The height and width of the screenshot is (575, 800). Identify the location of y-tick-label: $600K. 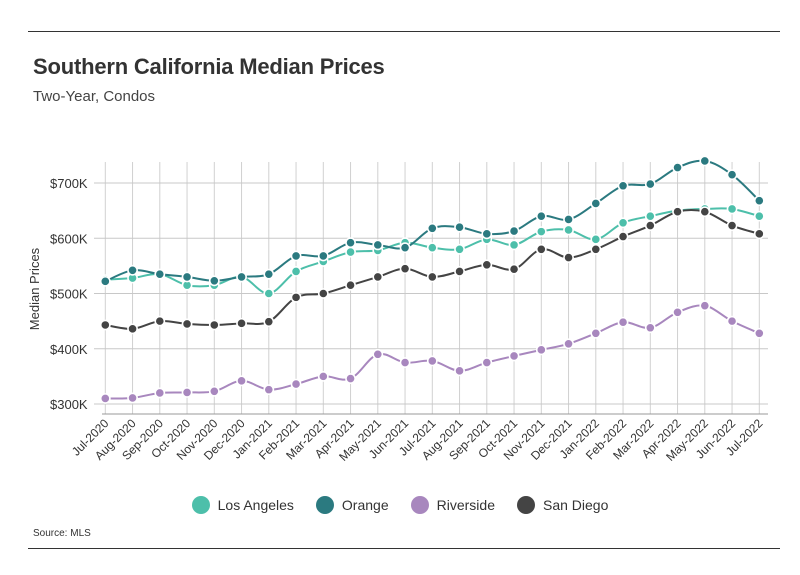
(69, 238).